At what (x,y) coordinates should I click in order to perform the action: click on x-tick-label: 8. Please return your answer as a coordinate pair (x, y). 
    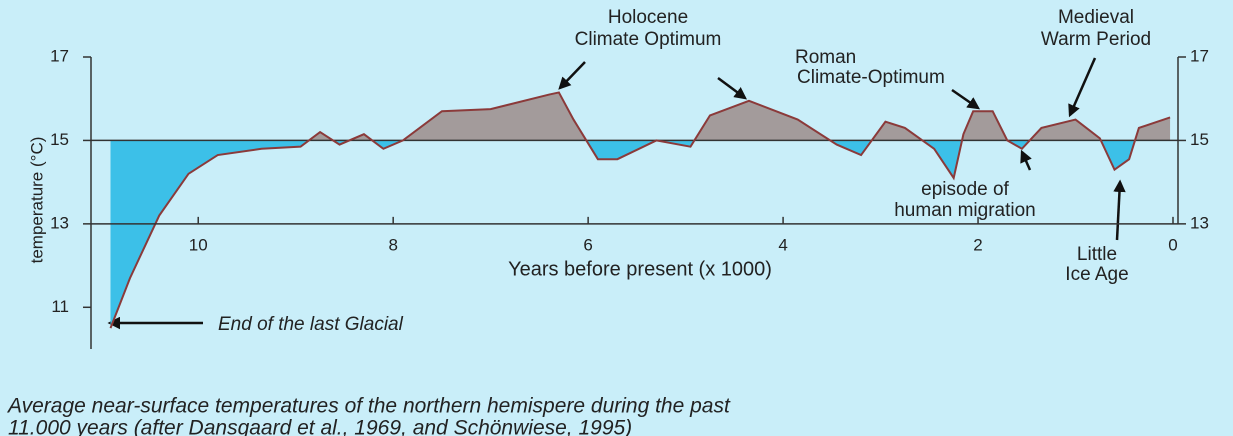
    Looking at the image, I should click on (392, 244).